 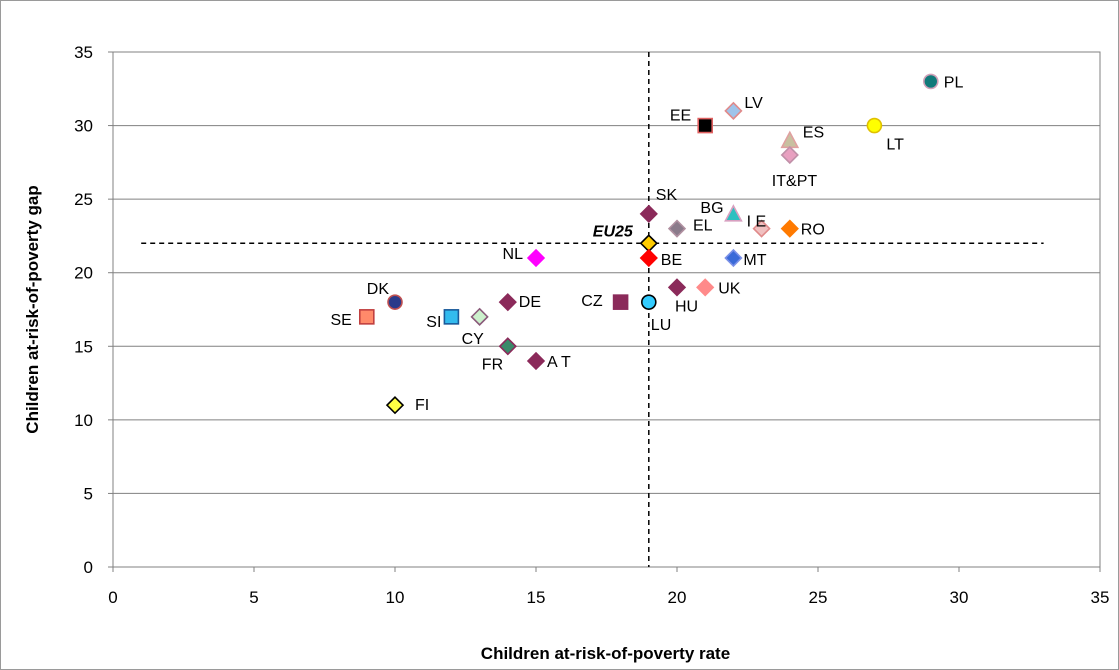 What do you see at coordinates (705, 287) in the screenshot?
I see `point-uk` at bounding box center [705, 287].